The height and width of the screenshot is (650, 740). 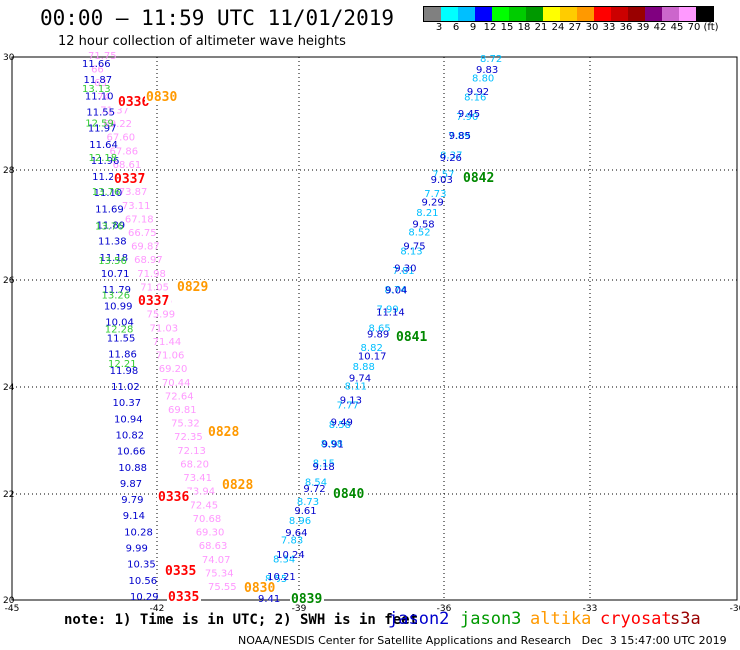 I want to click on scale-label: 12, so click(x=490, y=27).